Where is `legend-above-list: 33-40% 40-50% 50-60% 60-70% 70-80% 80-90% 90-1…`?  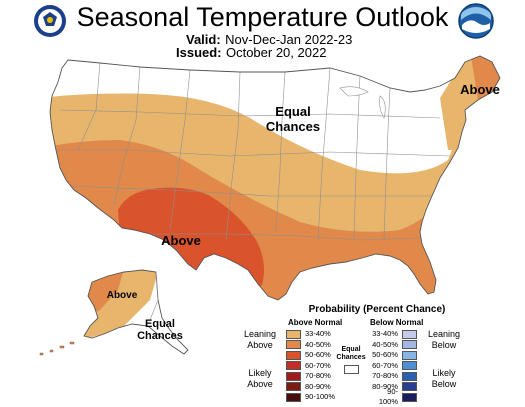 legend-above-list: 33-40% 40-50% 50-60% 60-70% 70-80% 80-90% 90-1… is located at coordinates (310, 366).